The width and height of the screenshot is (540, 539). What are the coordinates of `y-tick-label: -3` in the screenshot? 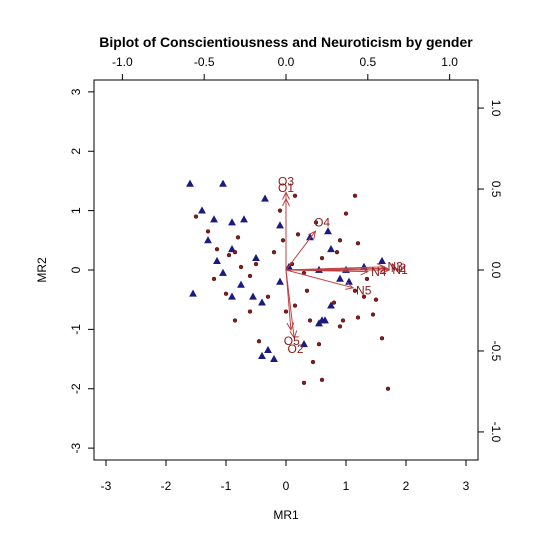 It's located at (76, 447).